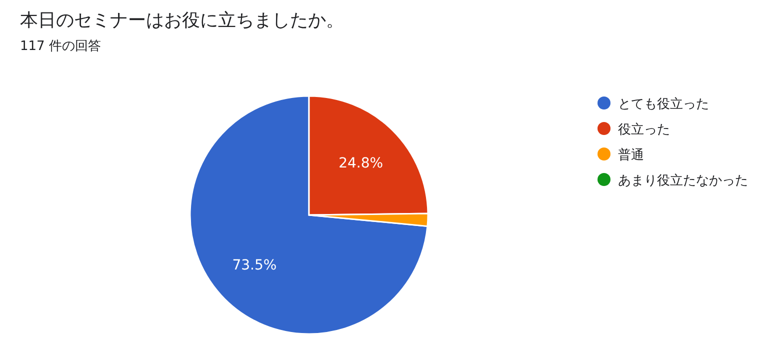  Describe the element at coordinates (254, 266) in the screenshot. I see `data-label: 73.5%` at that location.